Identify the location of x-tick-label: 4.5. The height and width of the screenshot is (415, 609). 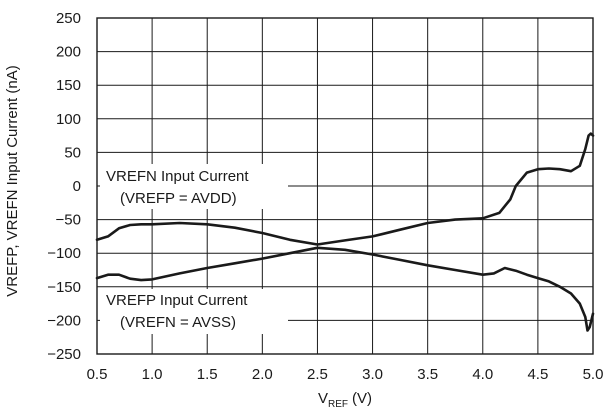
(537, 374).